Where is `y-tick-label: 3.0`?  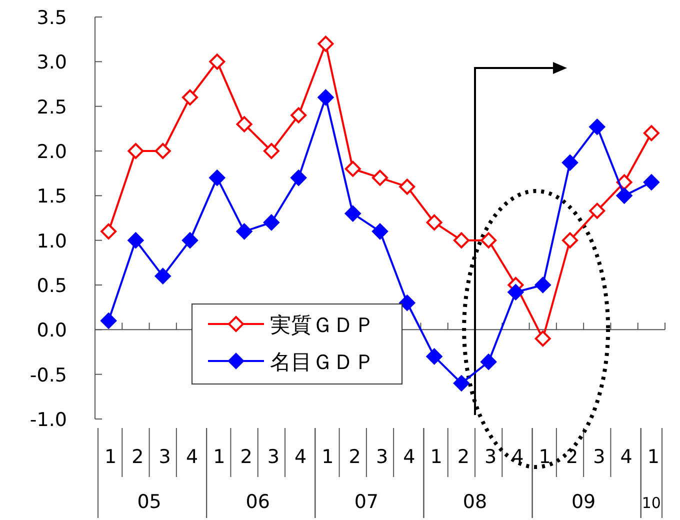 y-tick-label: 3.0 is located at coordinates (51, 63).